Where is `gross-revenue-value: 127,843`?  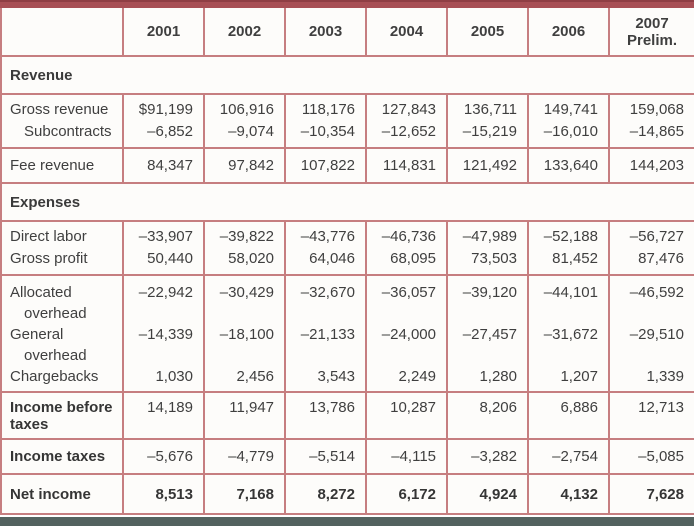
gross-revenue-value: 127,843 is located at coordinates (408, 109).